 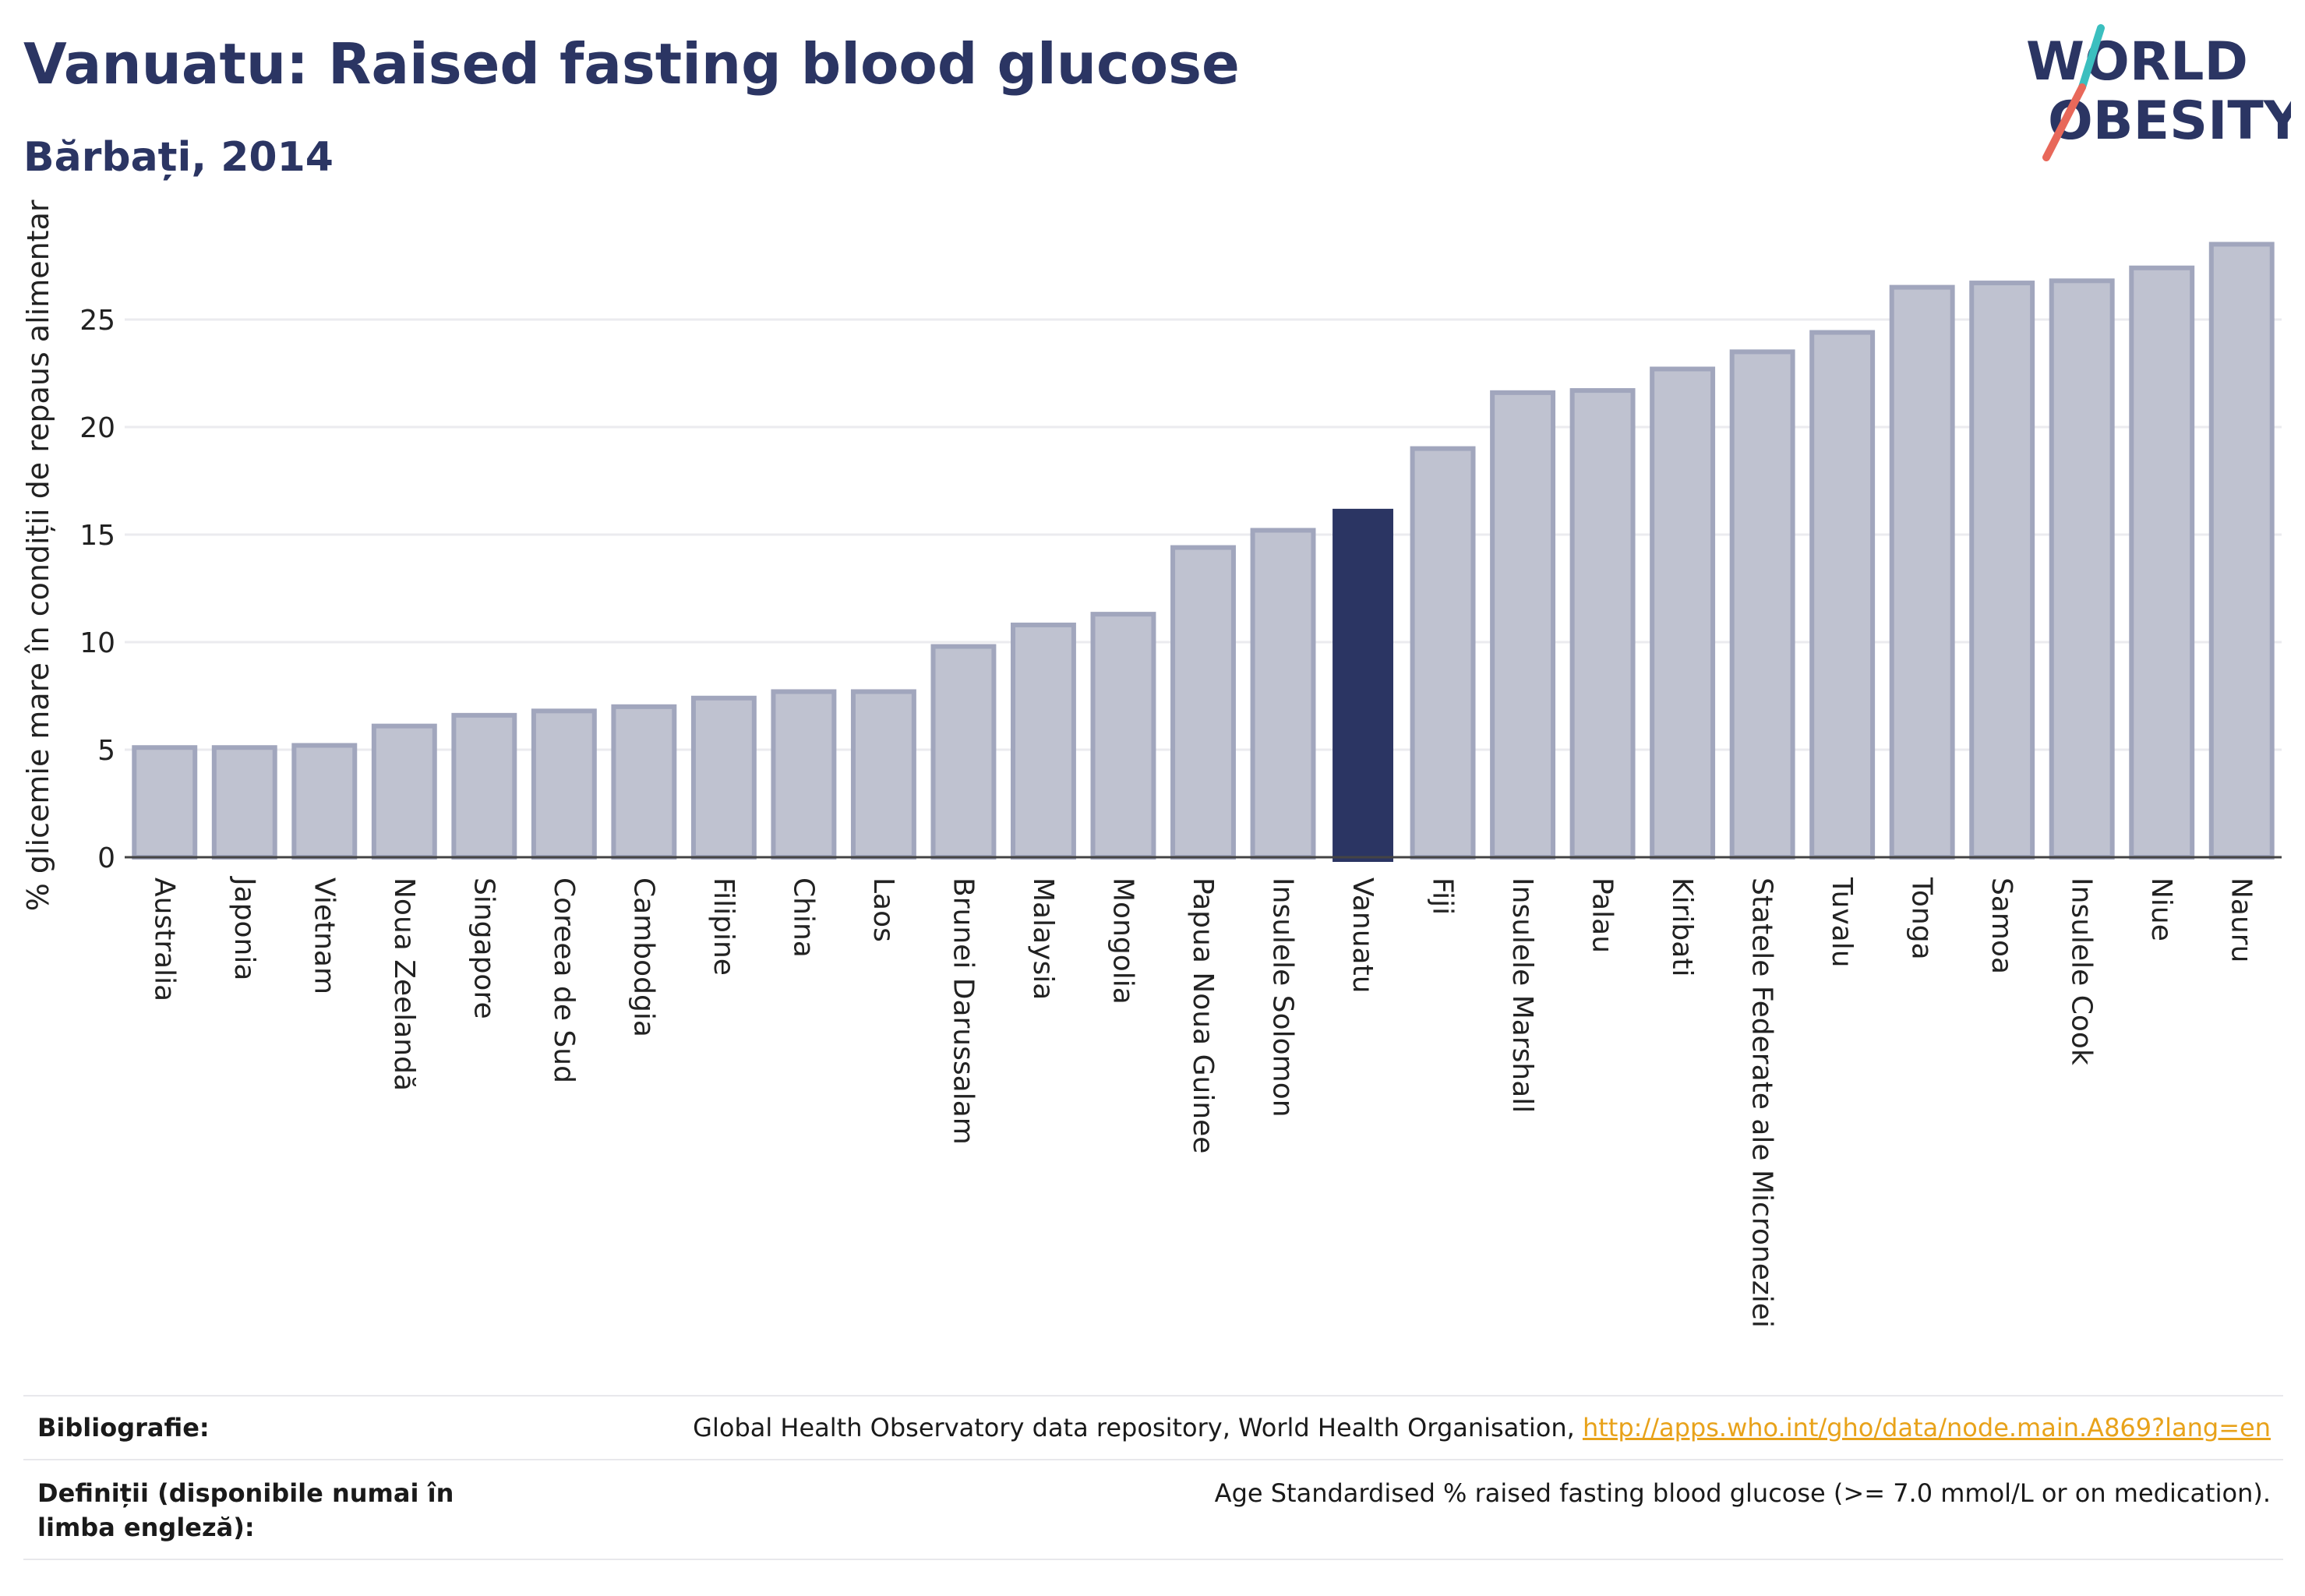 I want to click on x-tick-label: Papua Noua Guinee, so click(x=1203, y=1015).